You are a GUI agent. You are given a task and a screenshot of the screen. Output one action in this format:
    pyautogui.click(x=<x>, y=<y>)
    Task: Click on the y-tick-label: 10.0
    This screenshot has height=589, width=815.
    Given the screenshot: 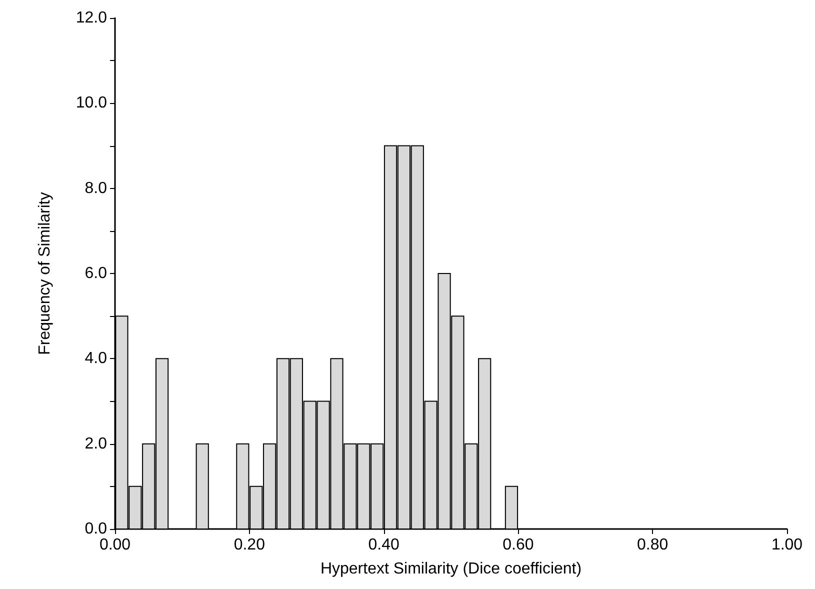 What is the action you would take?
    pyautogui.click(x=92, y=103)
    